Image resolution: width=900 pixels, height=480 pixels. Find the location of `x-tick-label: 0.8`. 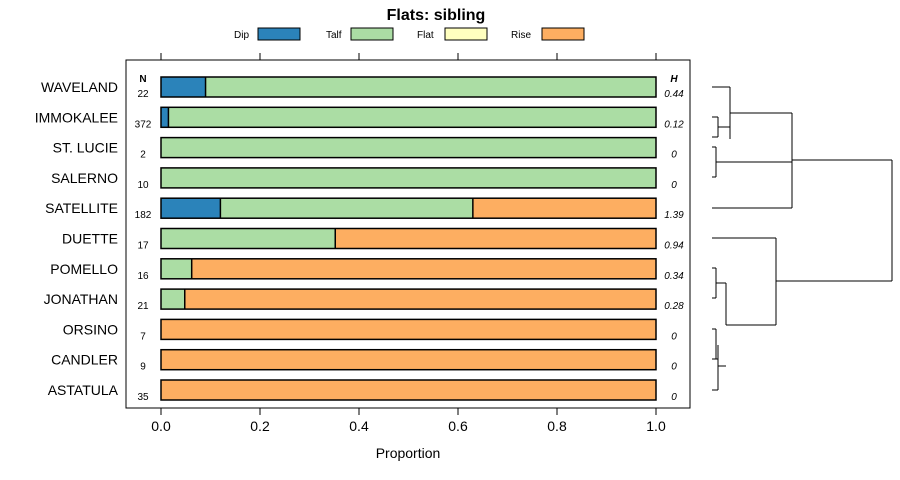

x-tick-label: 0.8 is located at coordinates (557, 426).